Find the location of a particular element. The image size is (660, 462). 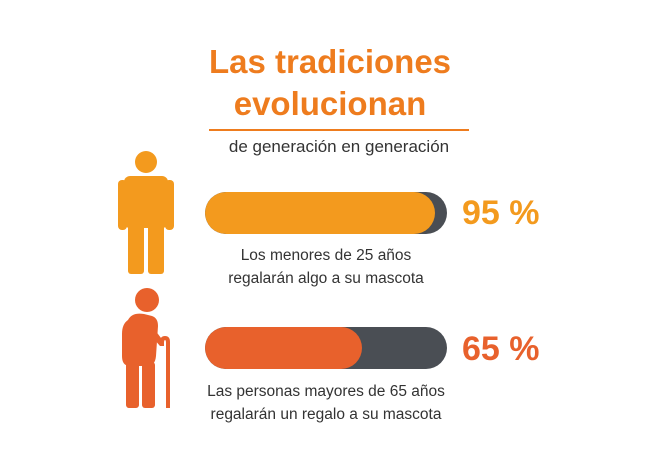

title-line-1: Las tradiciones is located at coordinates (330, 61).